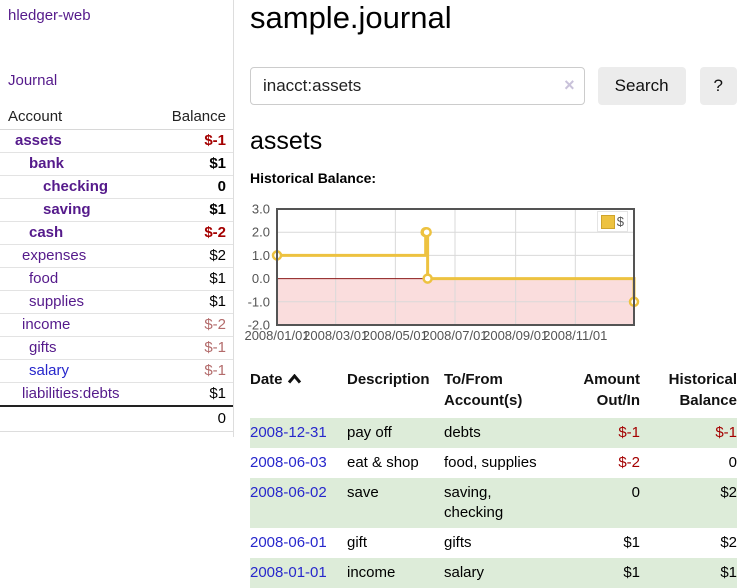 This screenshot has height=588, width=742. Describe the element at coordinates (261, 255) in the screenshot. I see `svg-text: 1.0` at that location.